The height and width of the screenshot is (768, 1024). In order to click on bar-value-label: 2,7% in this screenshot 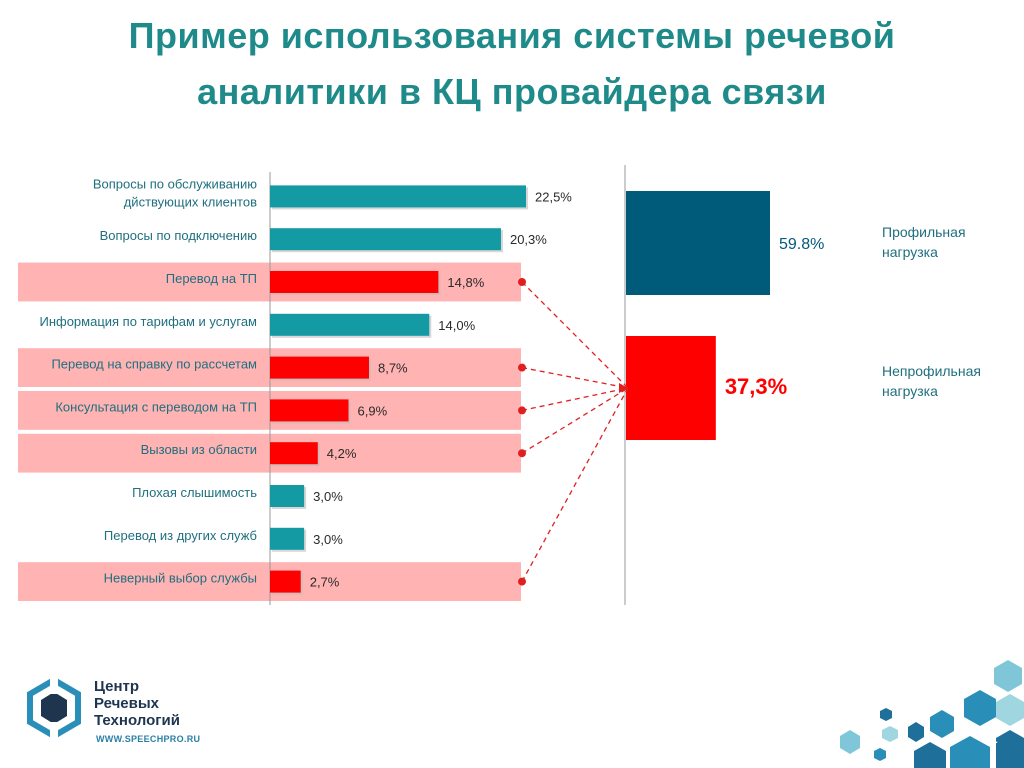, I will do `click(325, 582)`.